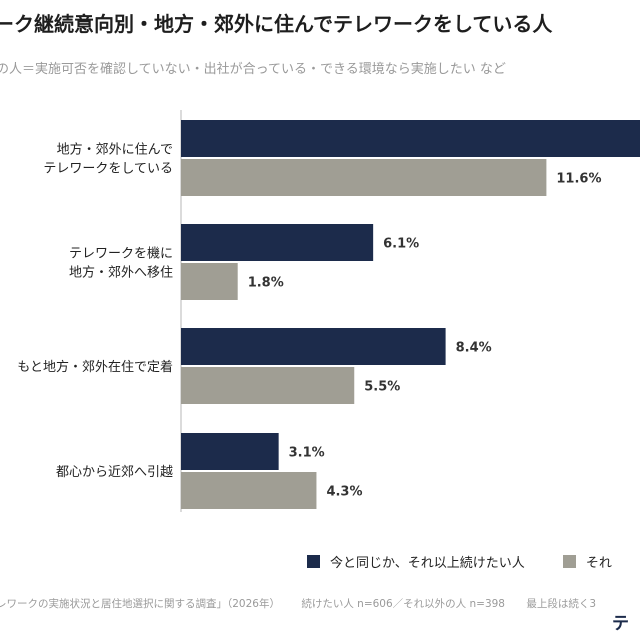 This screenshot has width=640, height=640. I want to click on data-label: 6.1%, so click(401, 244).